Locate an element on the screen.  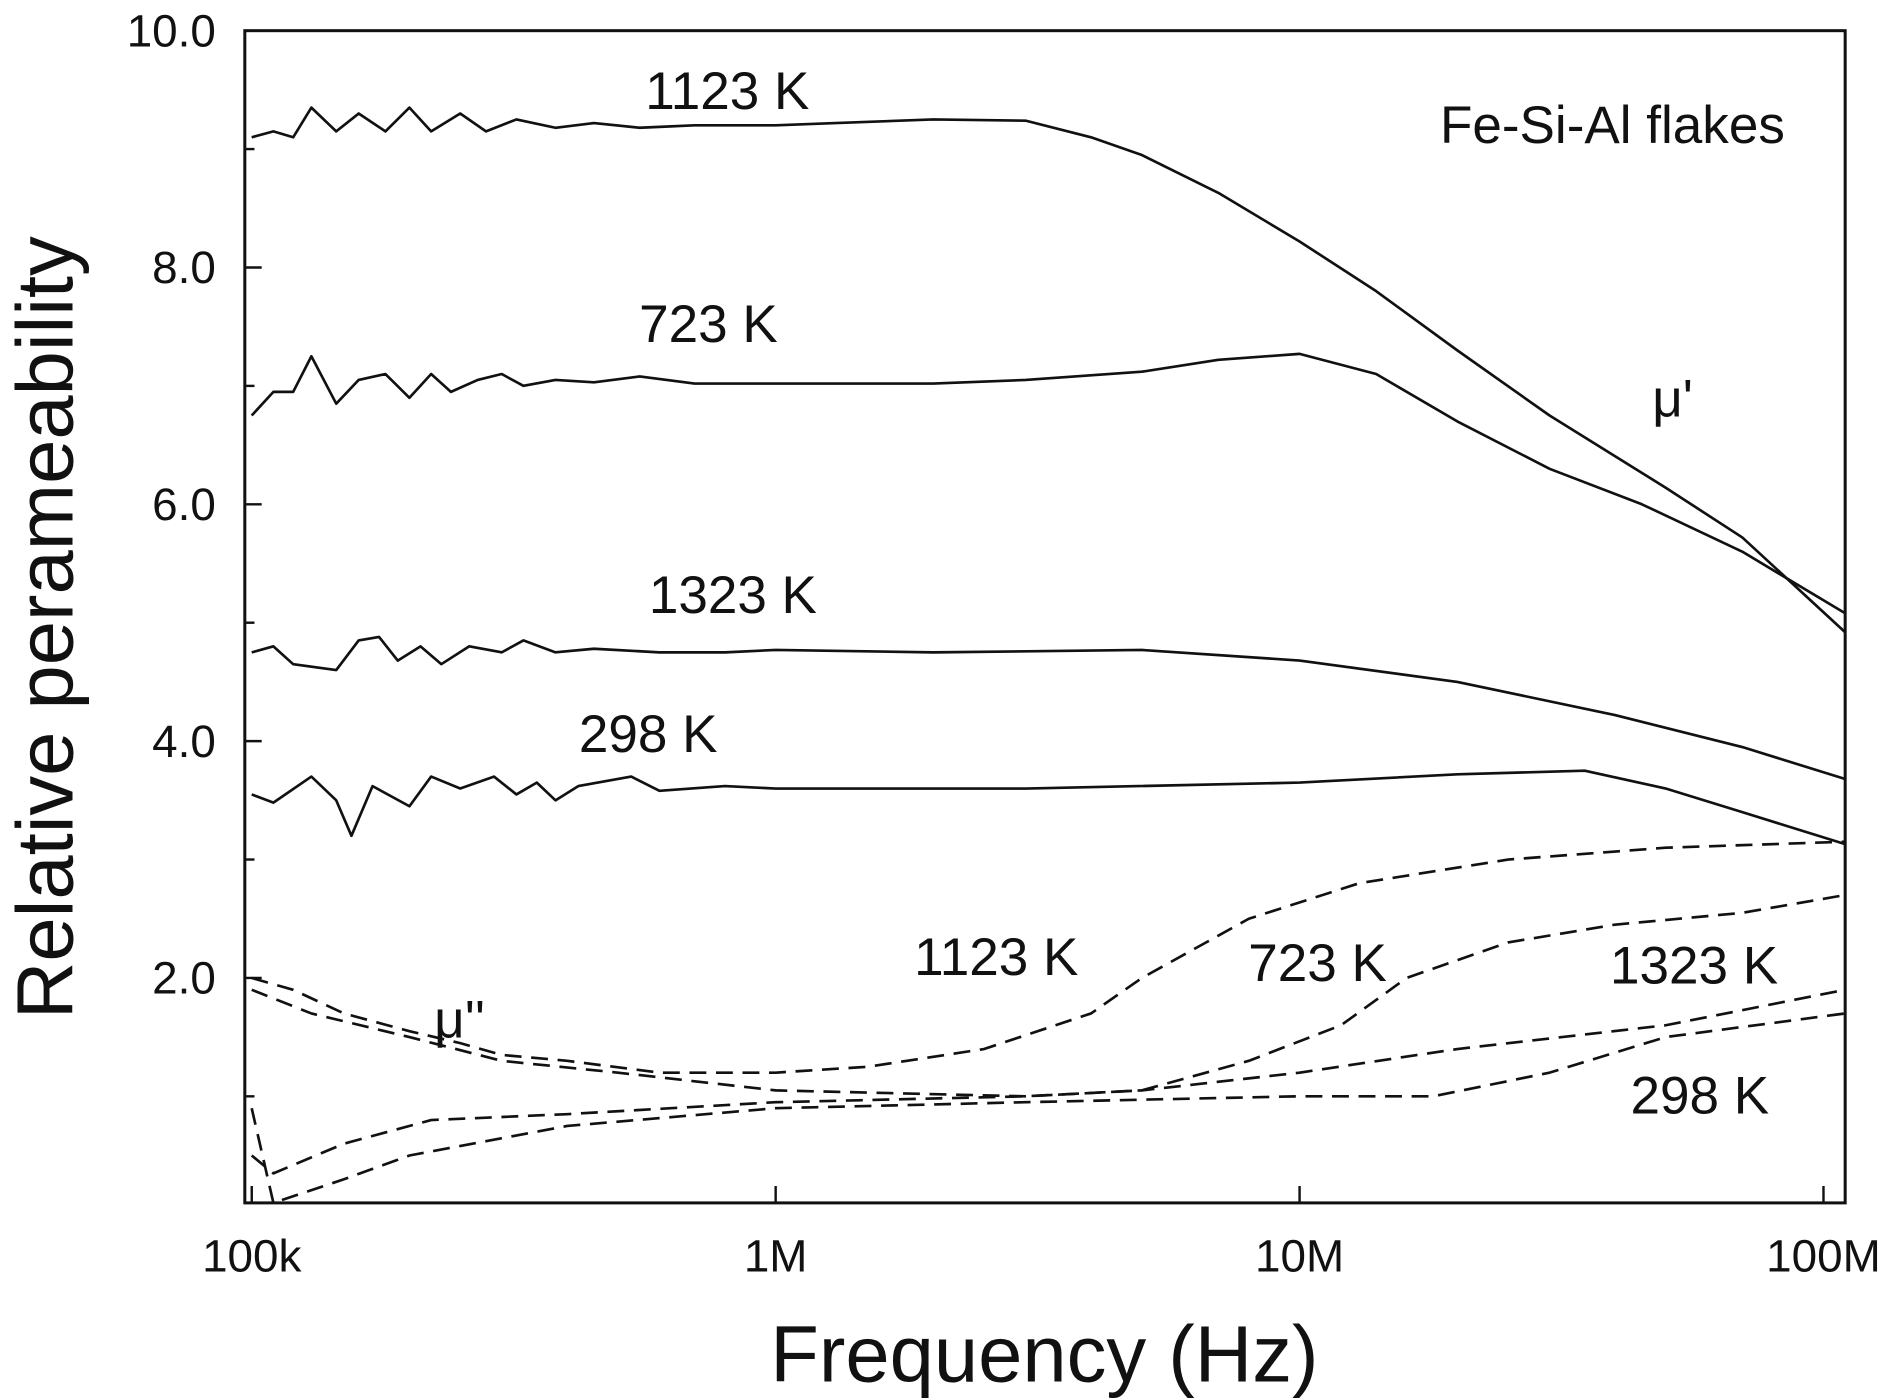
y-tick-label: 6.0 is located at coordinates (184, 504).